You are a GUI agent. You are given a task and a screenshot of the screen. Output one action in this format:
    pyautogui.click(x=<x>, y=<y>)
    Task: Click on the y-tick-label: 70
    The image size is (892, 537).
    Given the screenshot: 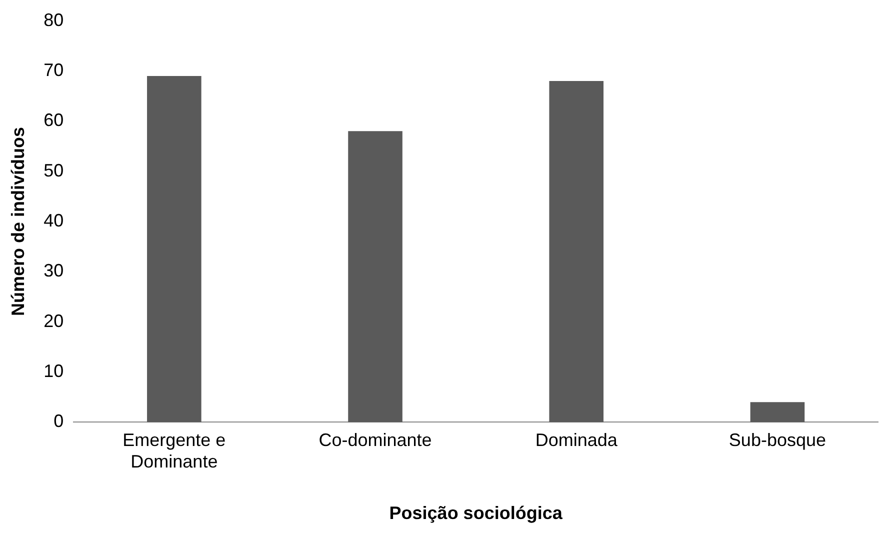 What is the action you would take?
    pyautogui.click(x=54, y=70)
    